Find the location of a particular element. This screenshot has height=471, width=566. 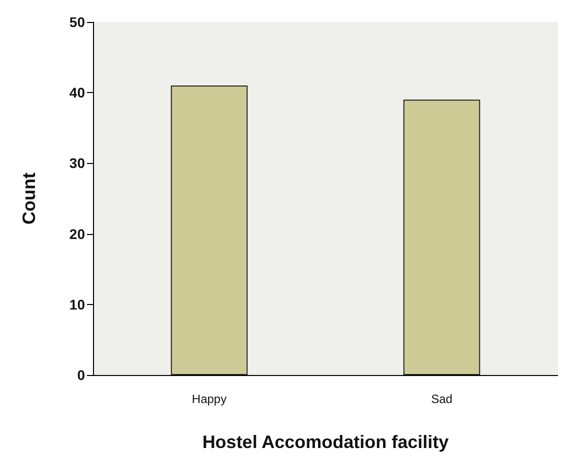

y-tick-label: 20 is located at coordinates (77, 234).